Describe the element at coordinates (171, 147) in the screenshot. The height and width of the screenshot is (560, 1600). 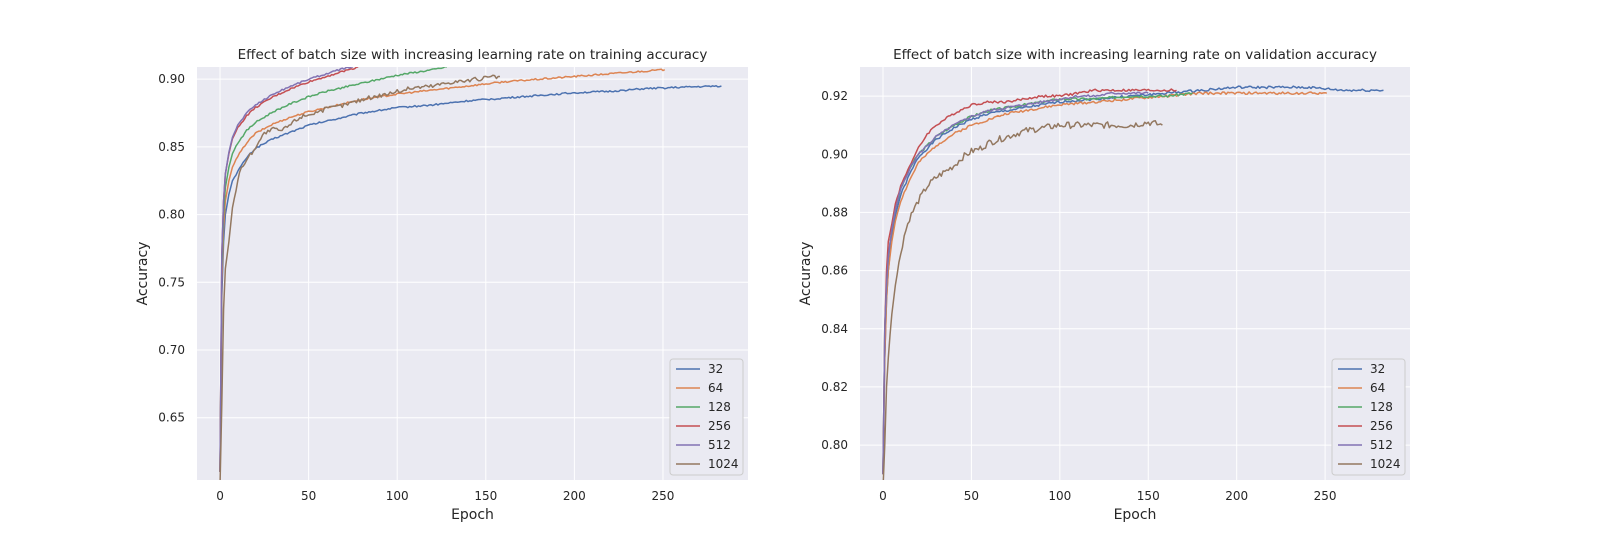
I see `y-tick-label: 0.85` at that location.